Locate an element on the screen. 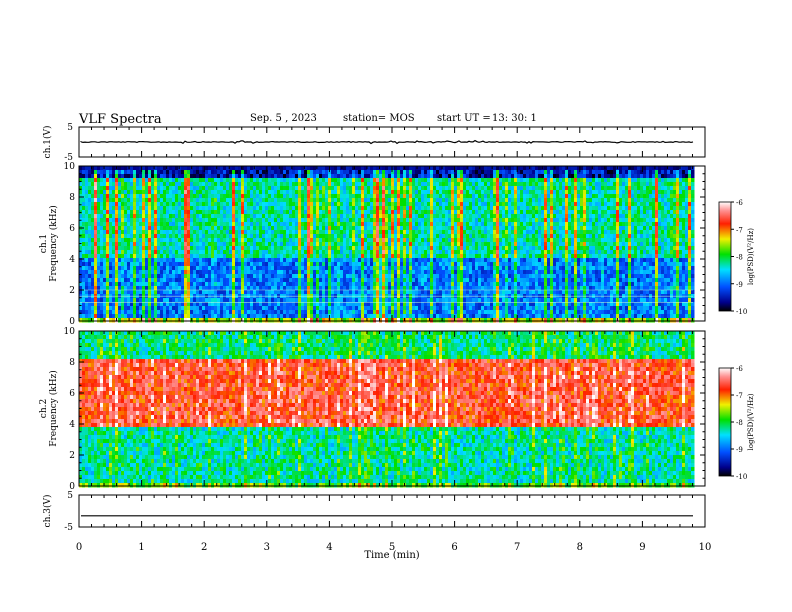 Image resolution: width=792 pixels, height=612 pixels. y-axis-label: ch.1(V) is located at coordinates (47, 142).